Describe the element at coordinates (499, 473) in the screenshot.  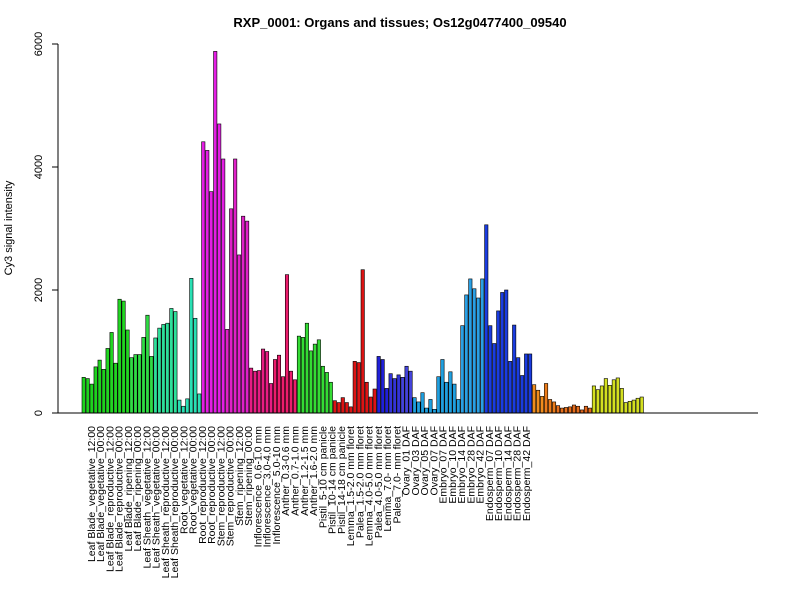
I see `x-tick-label: Endosperm_10 DAF` at that location.